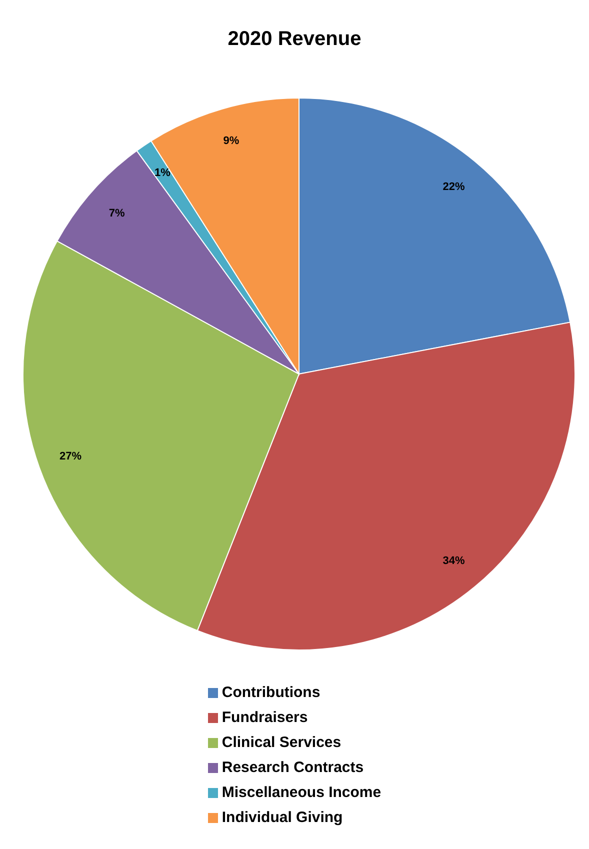  Describe the element at coordinates (454, 186) in the screenshot. I see `data-label: 22%` at that location.